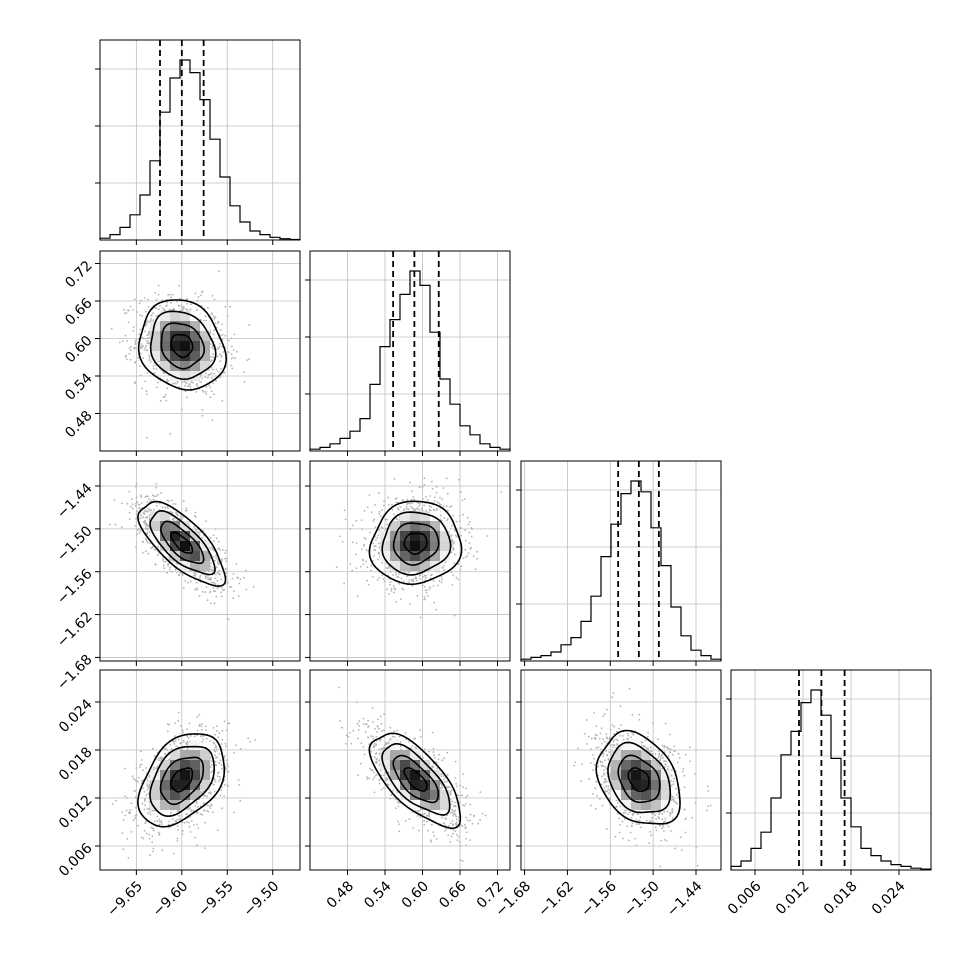  I want to click on ticks-r1-c1, so click(401, 367).